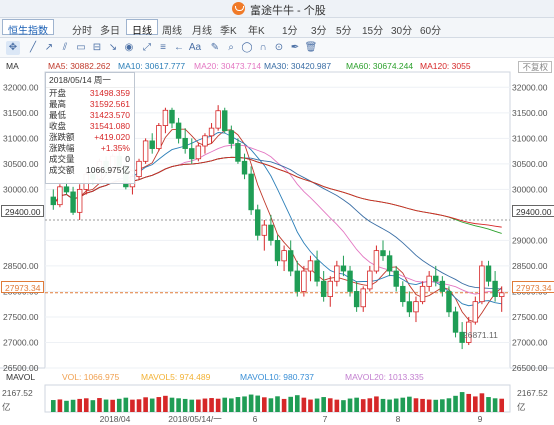 The height and width of the screenshot is (425, 554). I want to click on text-tool-icon: Aa, so click(195, 47).